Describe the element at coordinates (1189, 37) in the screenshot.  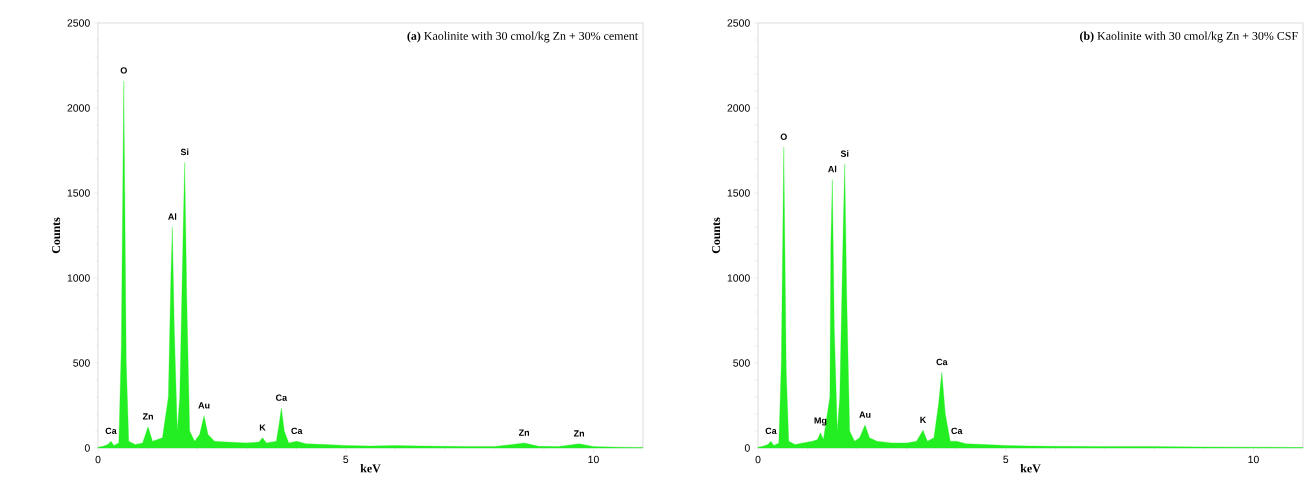
I see `text: (b) Kaolinite with 30 cmol/kg Zn + 30% CSF` at that location.